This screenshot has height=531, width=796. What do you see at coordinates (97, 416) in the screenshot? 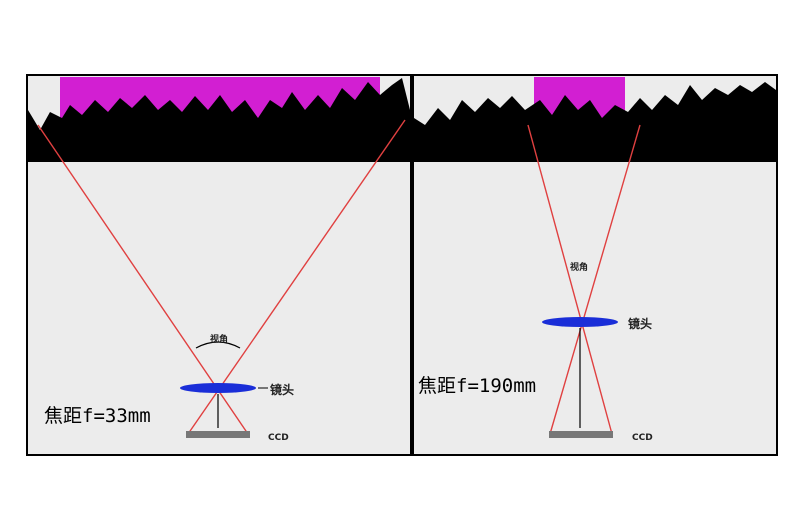
I see `focal-label: 焦距f=33mm` at bounding box center [97, 416].